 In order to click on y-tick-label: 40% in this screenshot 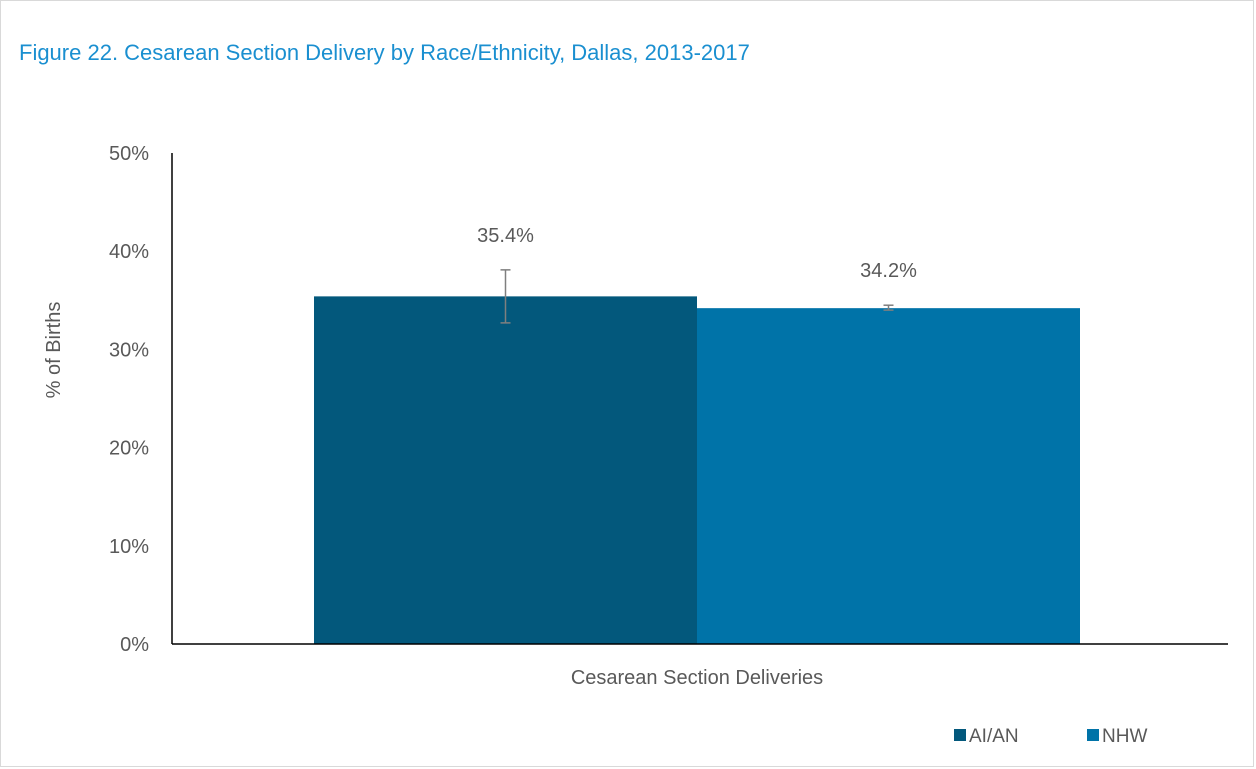, I will do `click(129, 252)`.